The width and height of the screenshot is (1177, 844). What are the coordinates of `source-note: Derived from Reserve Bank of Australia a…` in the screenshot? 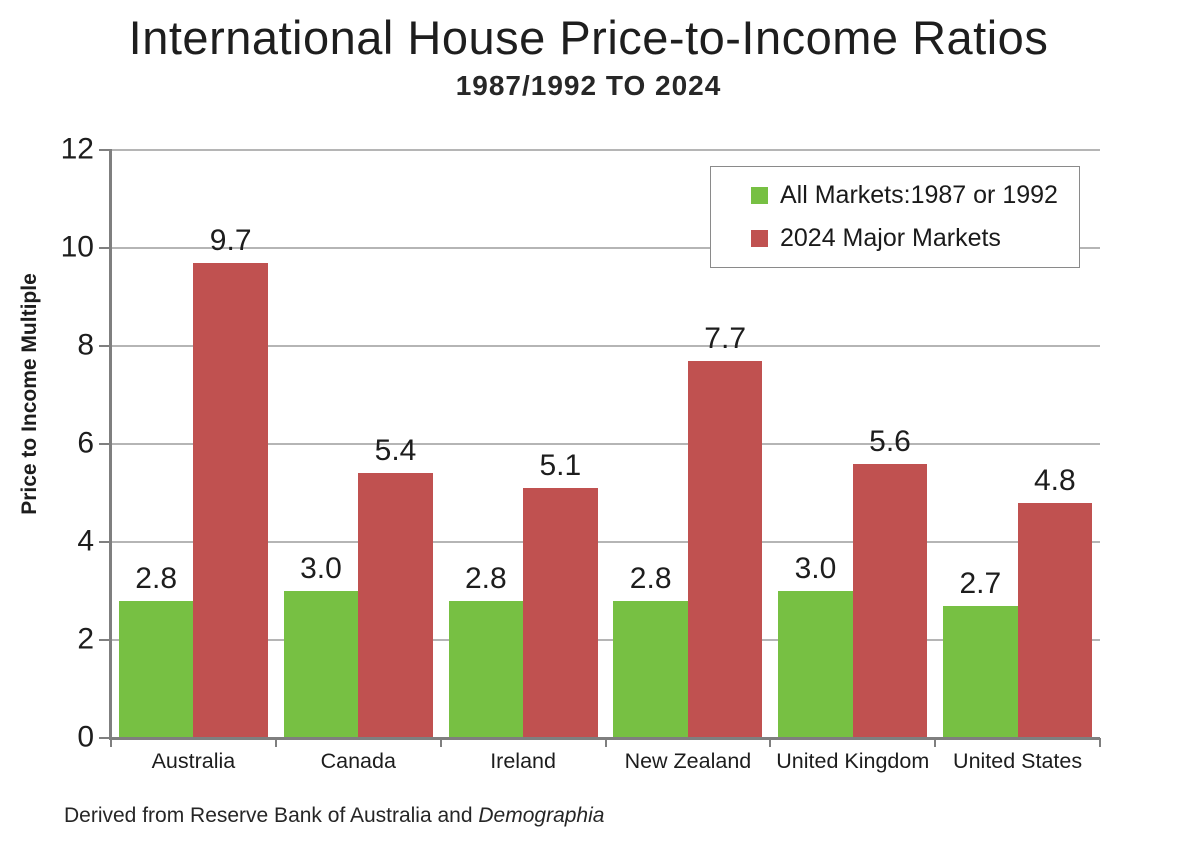 It's located at (334, 816).